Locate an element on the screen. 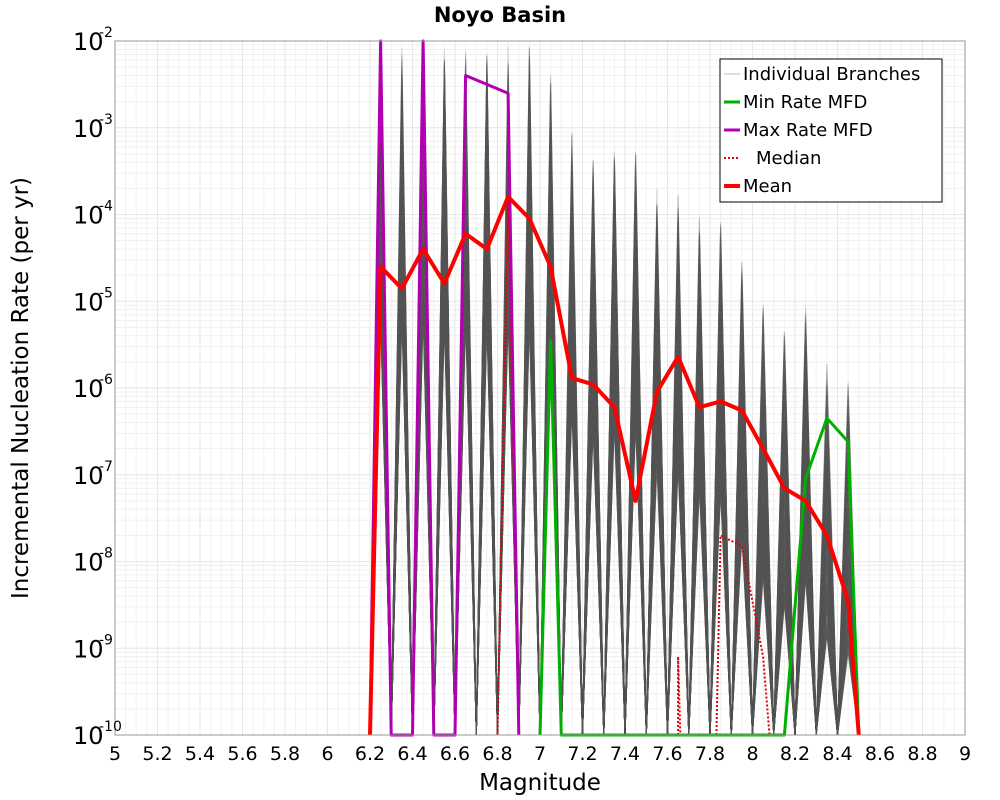  y-tick-label: 10⁻⁸ is located at coordinates (93, 561).